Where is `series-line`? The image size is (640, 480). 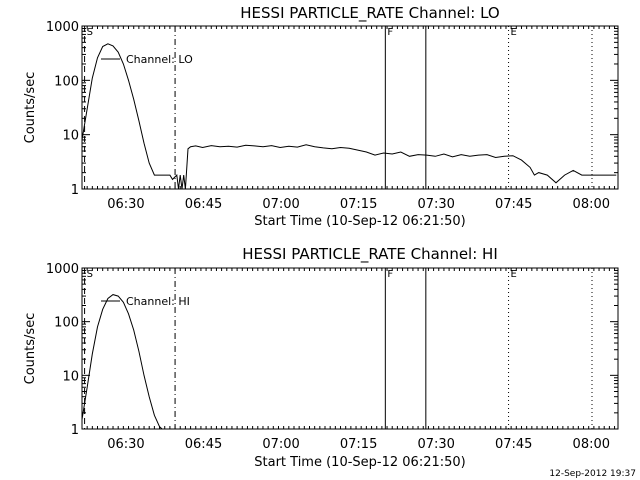 series-line is located at coordinates (122, 362).